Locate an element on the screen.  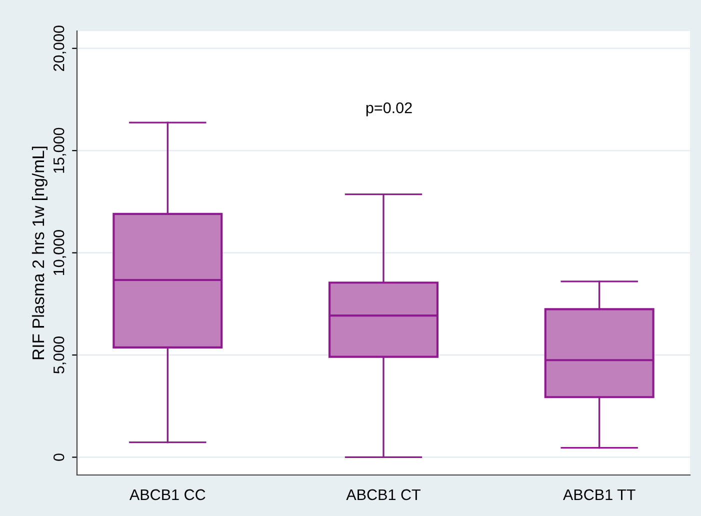
x-tick-label: ABCB1 CT is located at coordinates (383, 494).